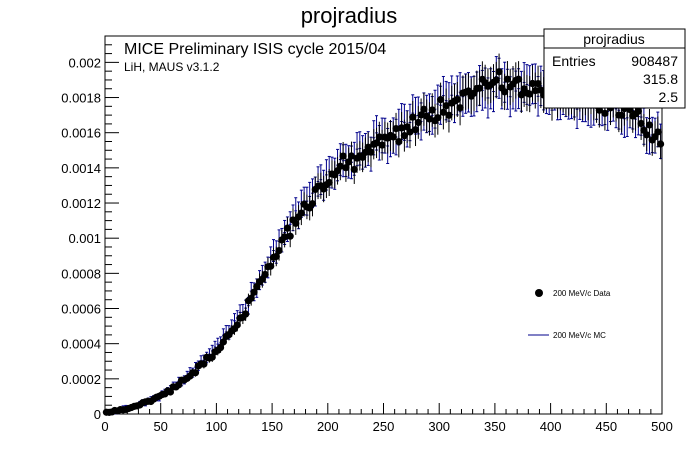 This screenshot has width=698, height=474. Describe the element at coordinates (349, 15) in the screenshot. I see `chart-title: projradius` at that location.